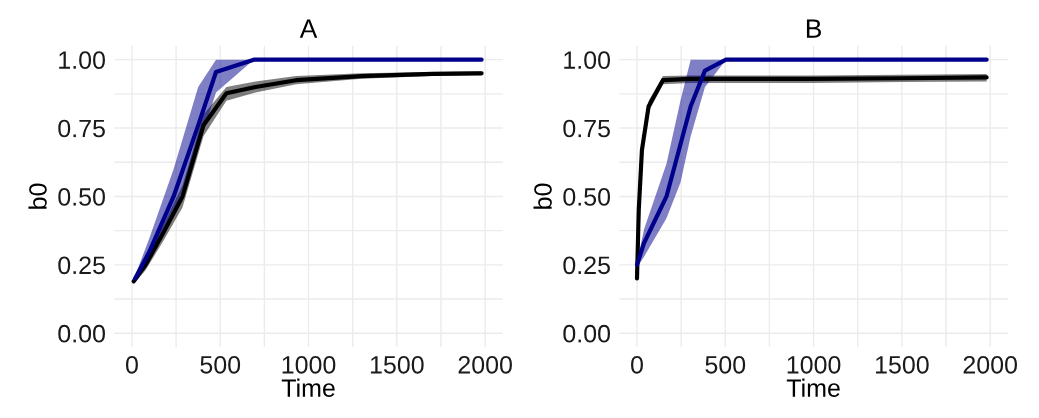 The width and height of the screenshot is (1039, 418). I want to click on chart-title: A, so click(308, 28).